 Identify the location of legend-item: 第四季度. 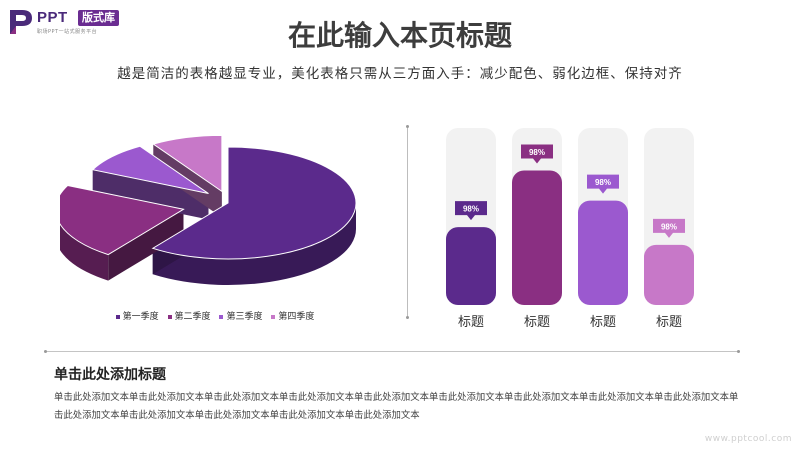
(292, 315).